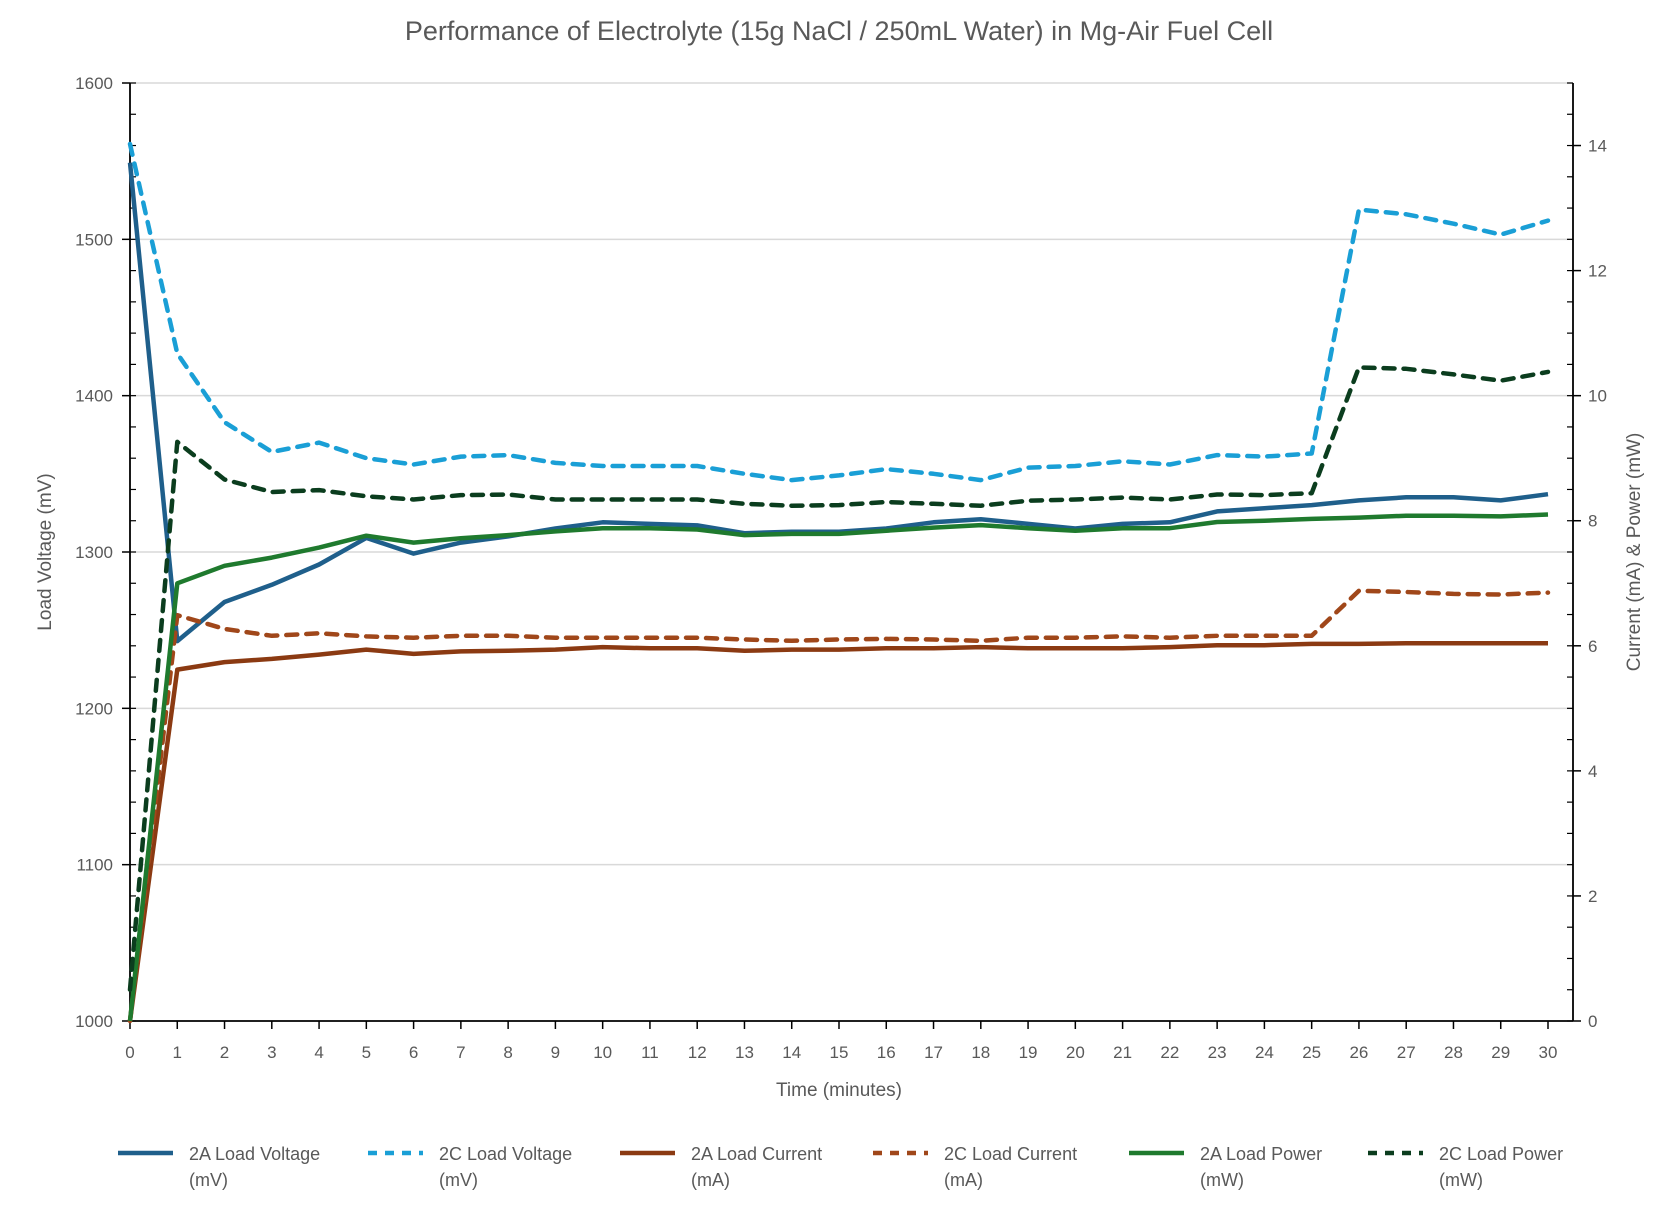 This screenshot has height=1206, width=1674. I want to click on y-tick-label: 1300, so click(94, 552).